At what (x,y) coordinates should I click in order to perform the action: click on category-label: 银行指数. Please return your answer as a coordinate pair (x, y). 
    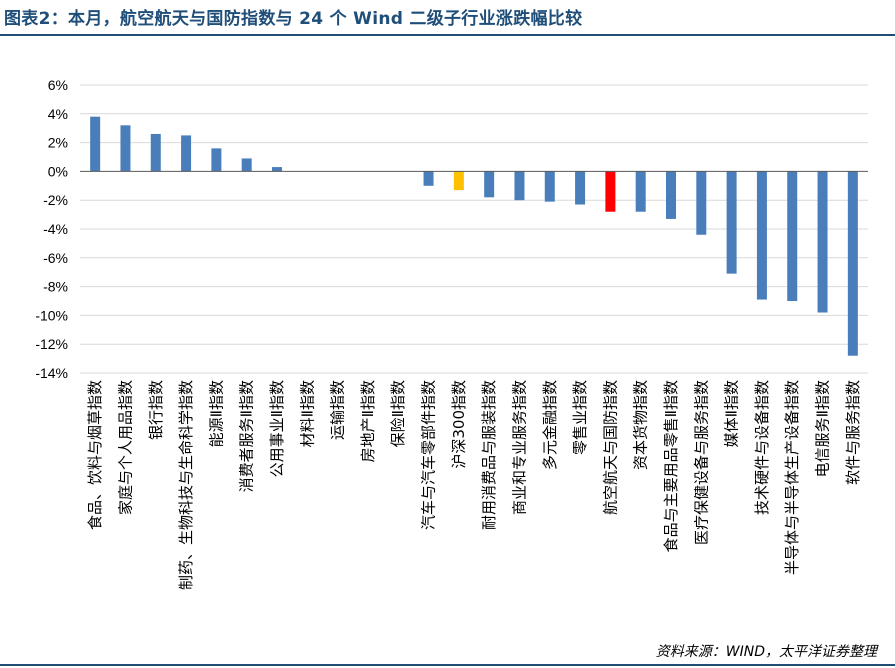
    Looking at the image, I should click on (156, 410).